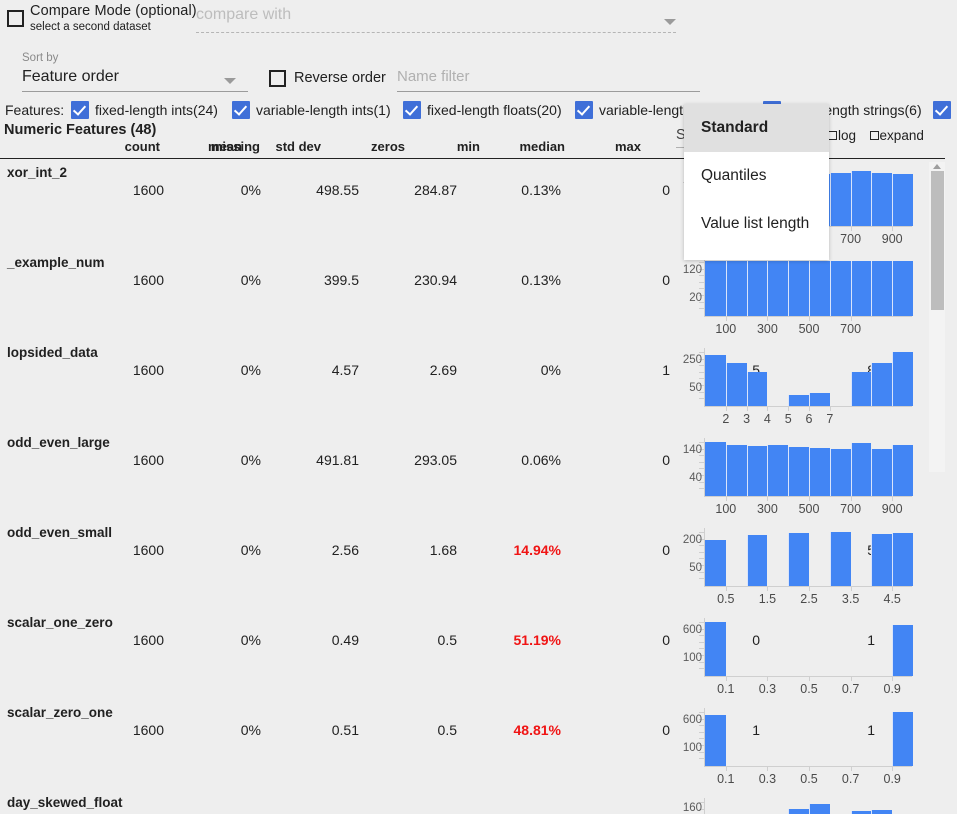 Image resolution: width=957 pixels, height=814 pixels. I want to click on cell-zeros: 0.13%, so click(541, 280).